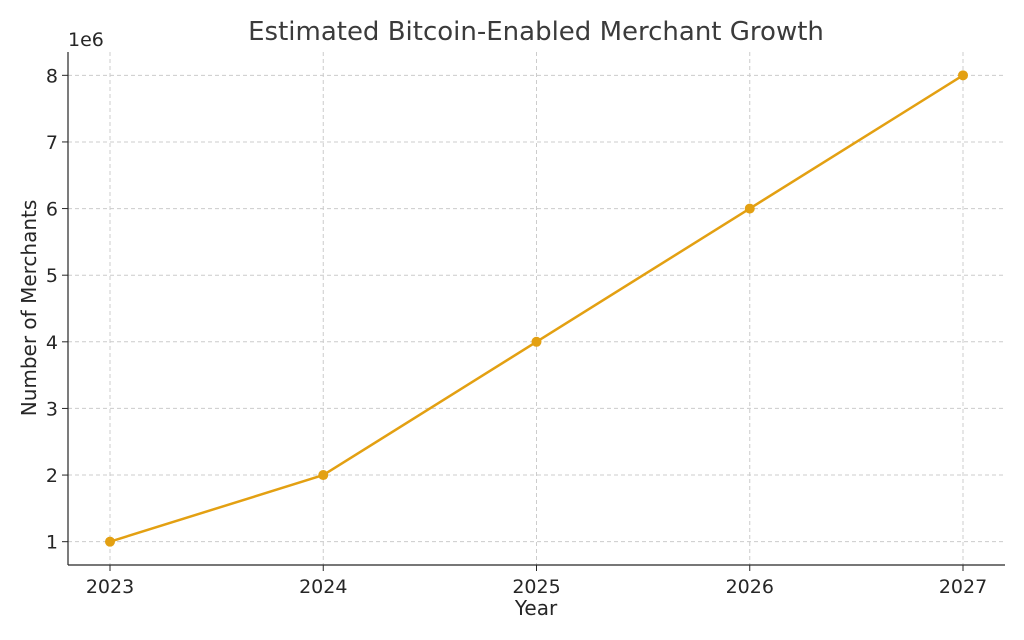 This screenshot has height=640, width=1024. What do you see at coordinates (29, 308) in the screenshot?
I see `y-axis-label: Number of Merchants` at bounding box center [29, 308].